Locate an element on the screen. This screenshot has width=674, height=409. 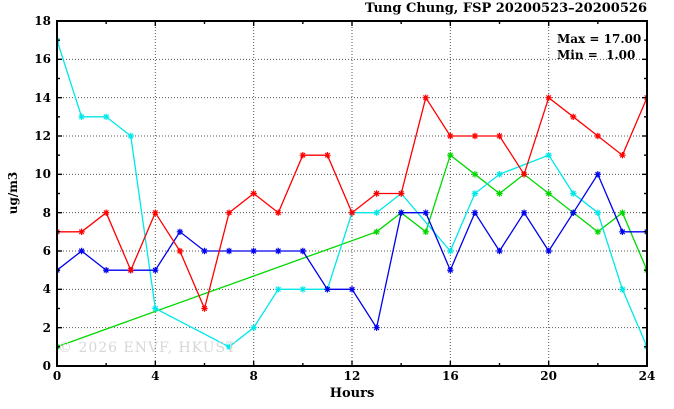
y-tick-label: 6 is located at coordinates (46, 251).